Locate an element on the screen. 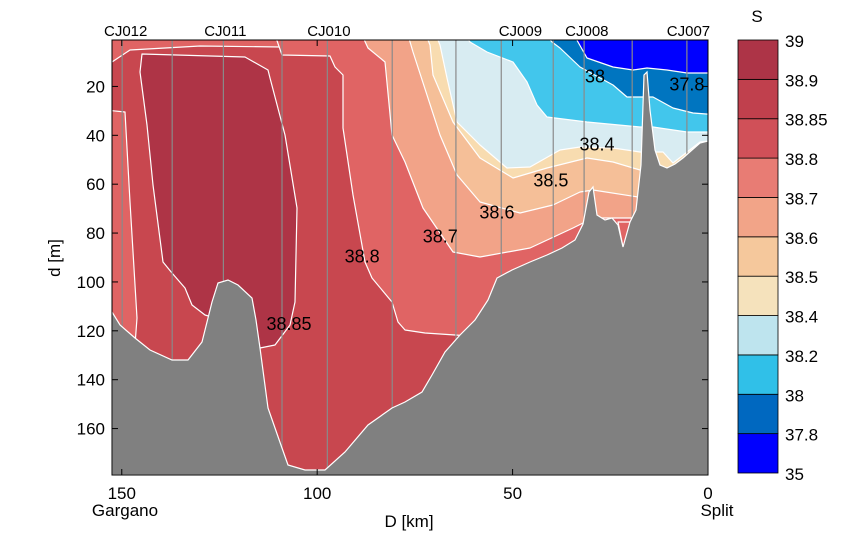 This screenshot has height=533, width=860. station-label: CJ008 is located at coordinates (586, 31).